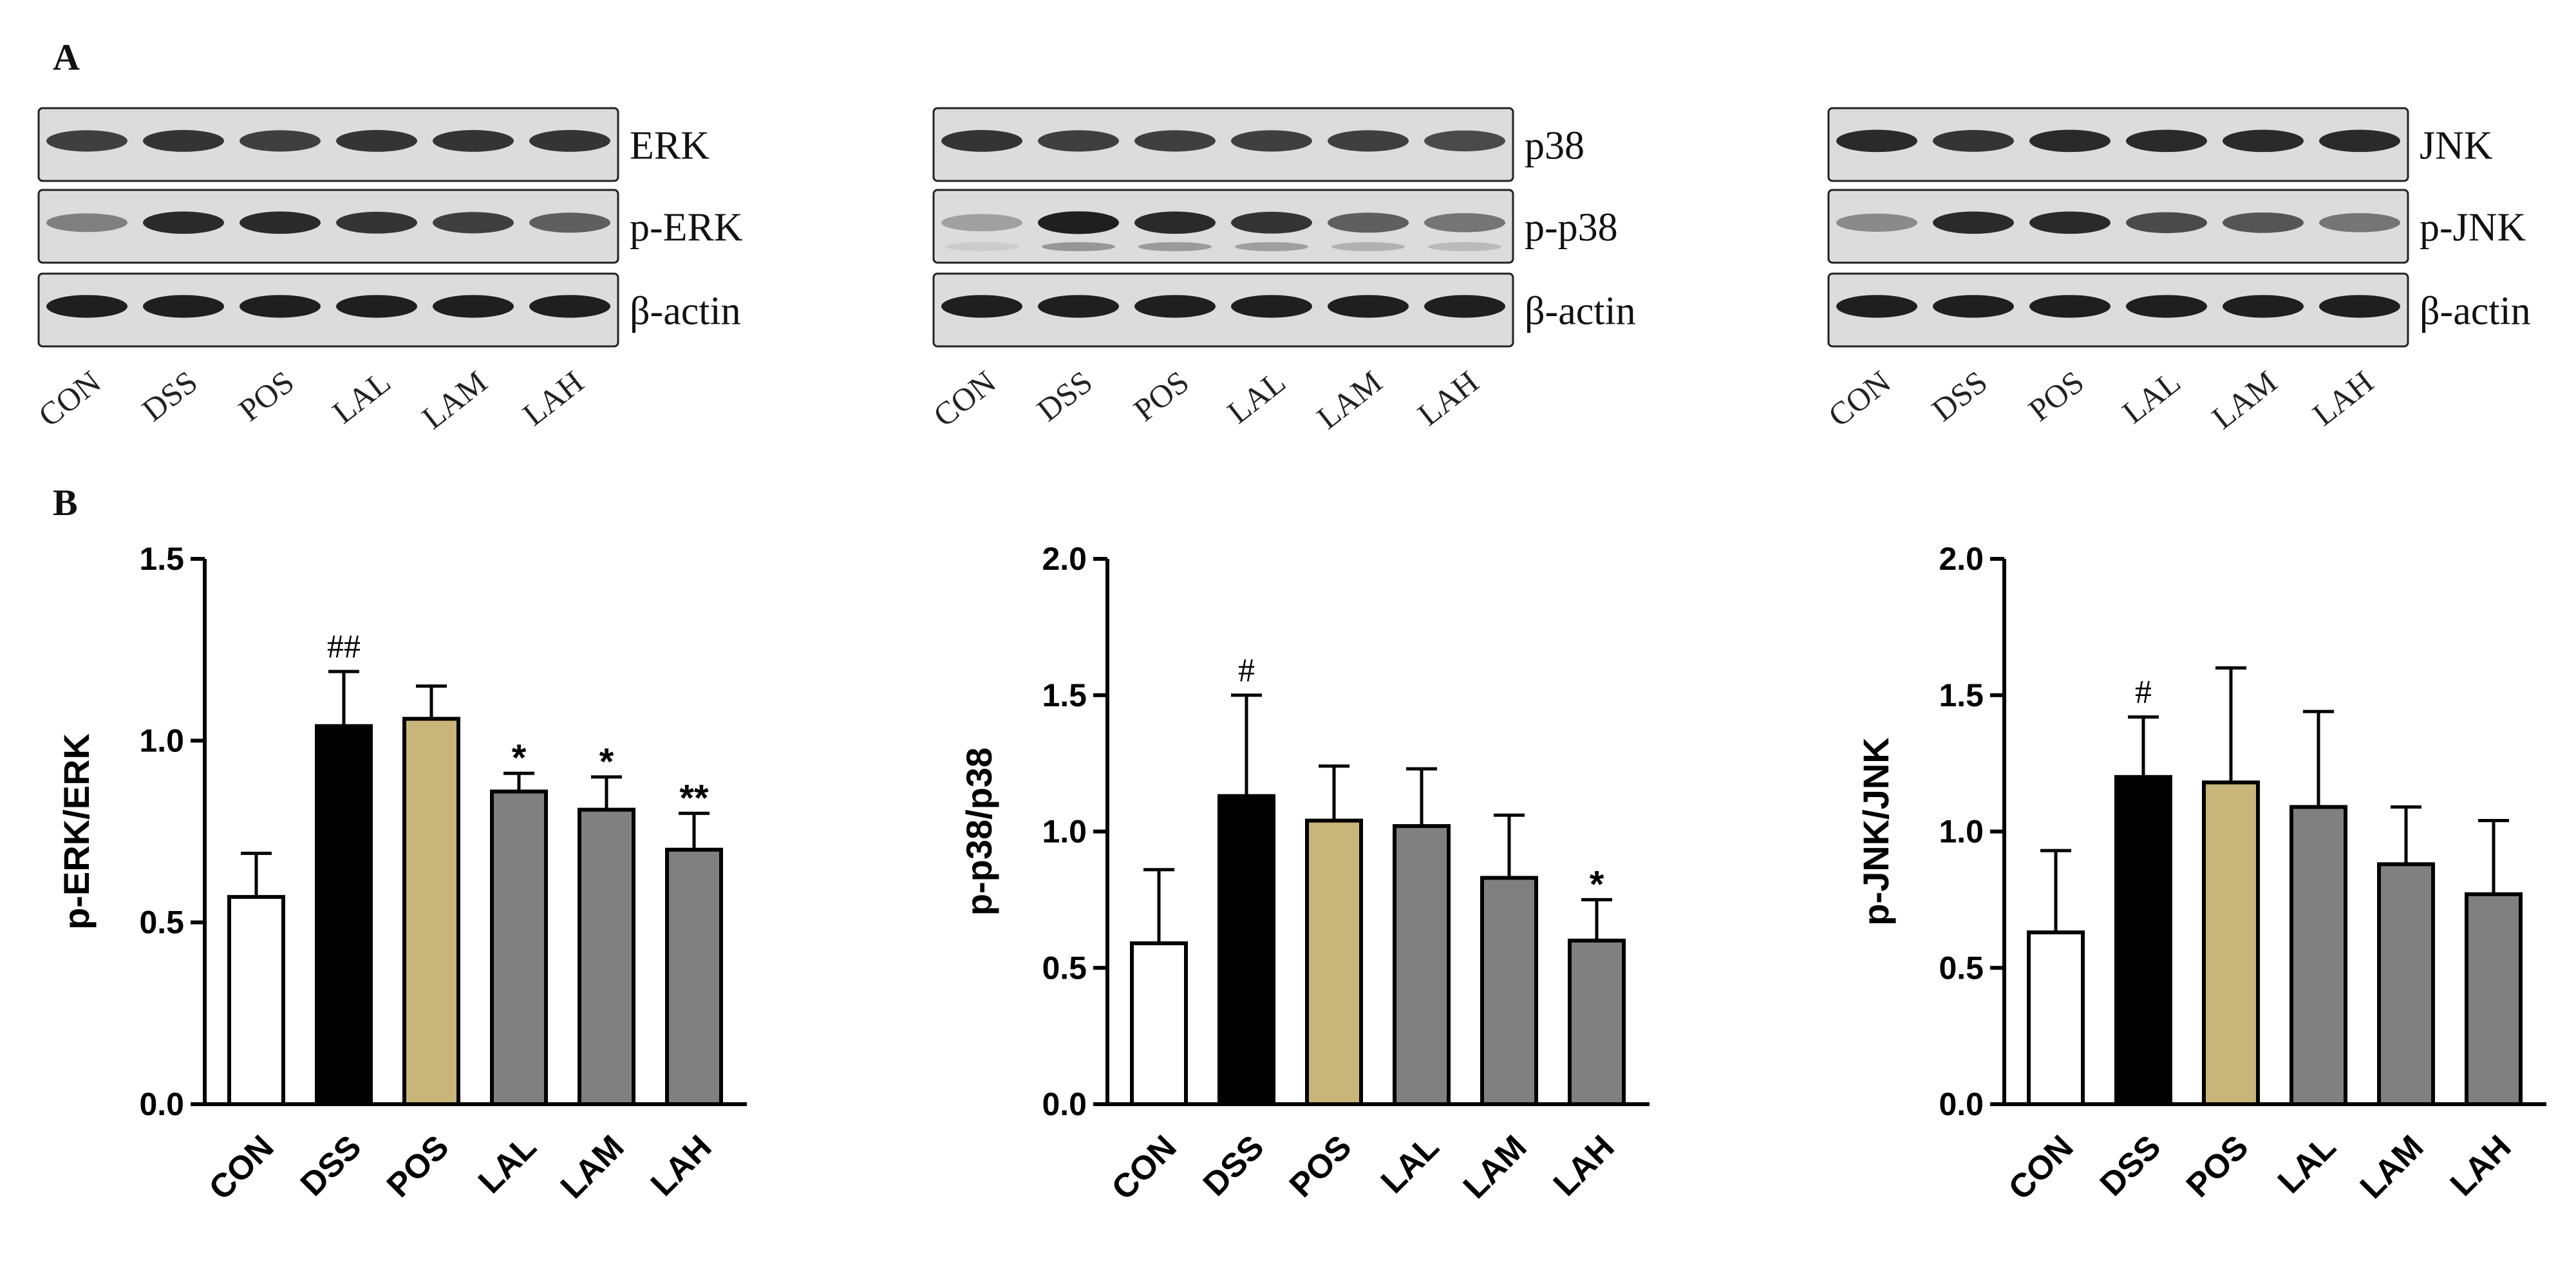 This screenshot has height=1269, width=2576. What do you see at coordinates (1064, 396) in the screenshot?
I see `lane-label-dss: DSS` at bounding box center [1064, 396].